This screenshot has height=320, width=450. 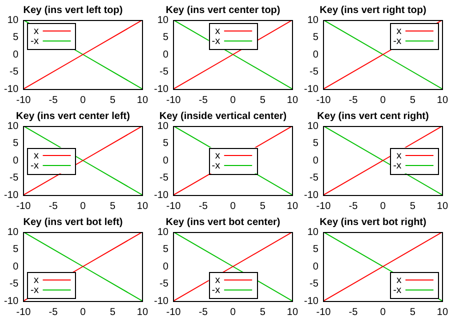 What do you see at coordinates (73, 10) in the screenshot?
I see `chart-title: Key (ins vert left top)` at bounding box center [73, 10].